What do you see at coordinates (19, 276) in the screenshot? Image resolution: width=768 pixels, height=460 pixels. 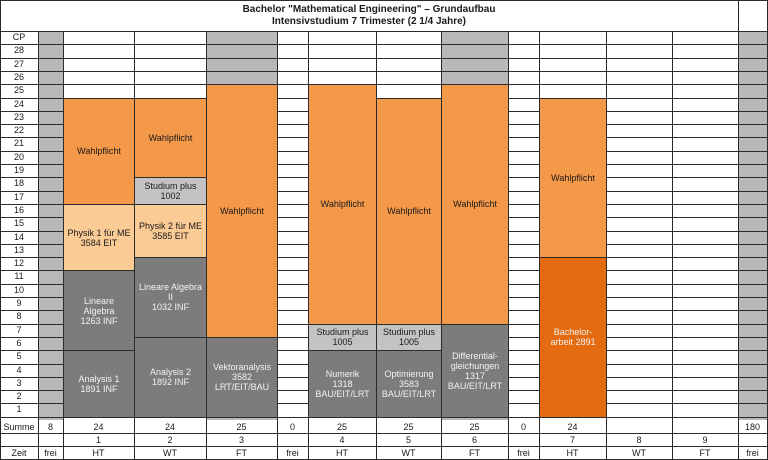 I see `cp-label: 11` at bounding box center [19, 276].